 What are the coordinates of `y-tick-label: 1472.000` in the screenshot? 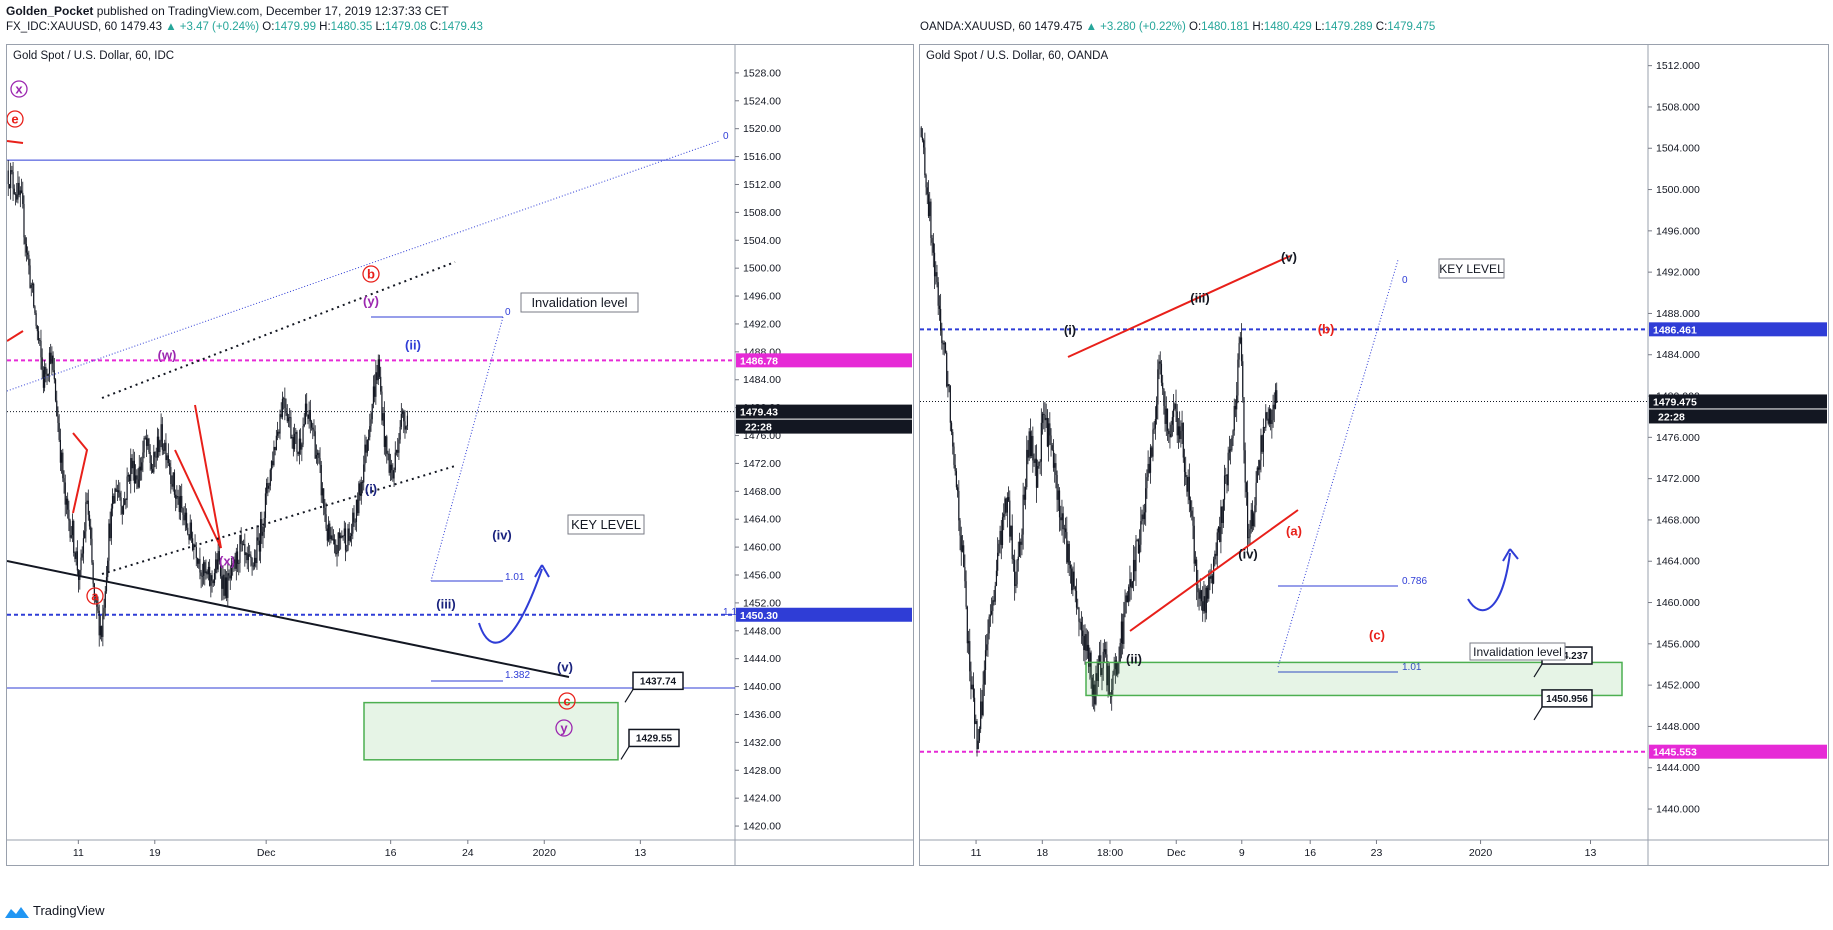 It's located at (1678, 479).